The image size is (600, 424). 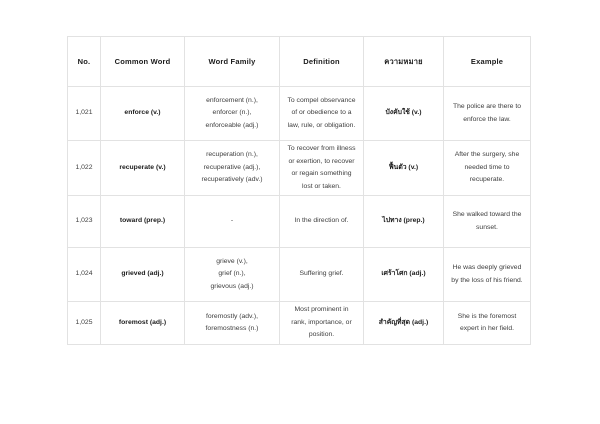 I want to click on cell-family: -, so click(x=232, y=222).